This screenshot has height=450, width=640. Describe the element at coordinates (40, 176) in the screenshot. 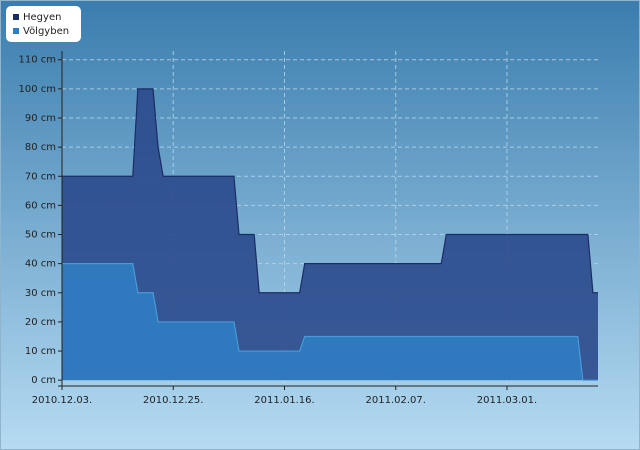

I see `y-tick-label: 70 cm` at that location.